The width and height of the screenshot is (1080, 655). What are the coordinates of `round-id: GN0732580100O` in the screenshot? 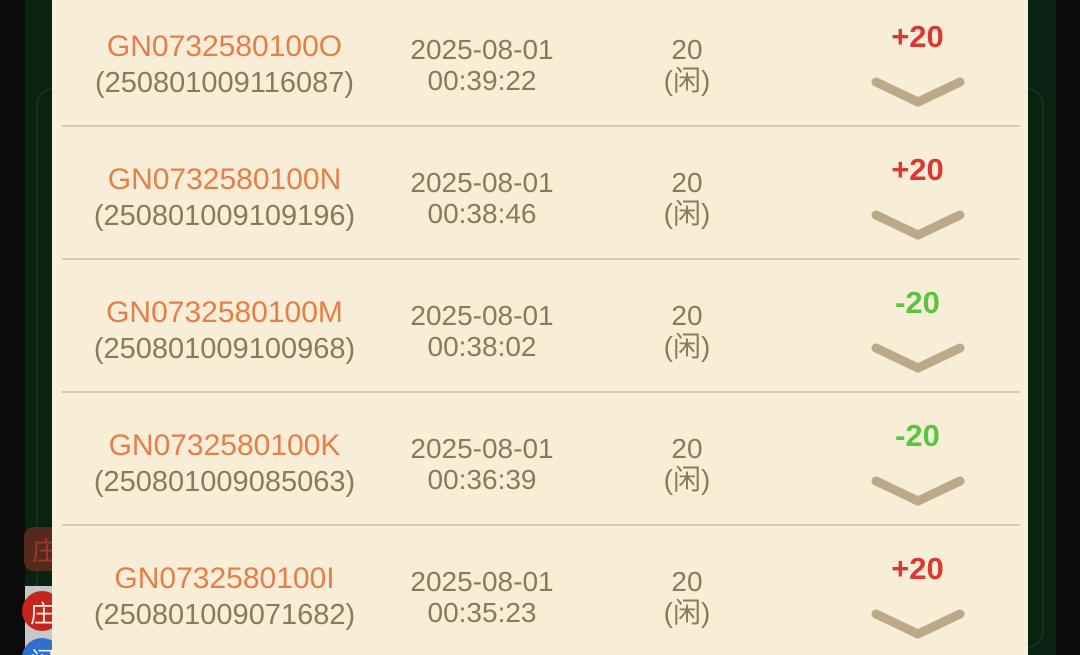 It's located at (224, 46).